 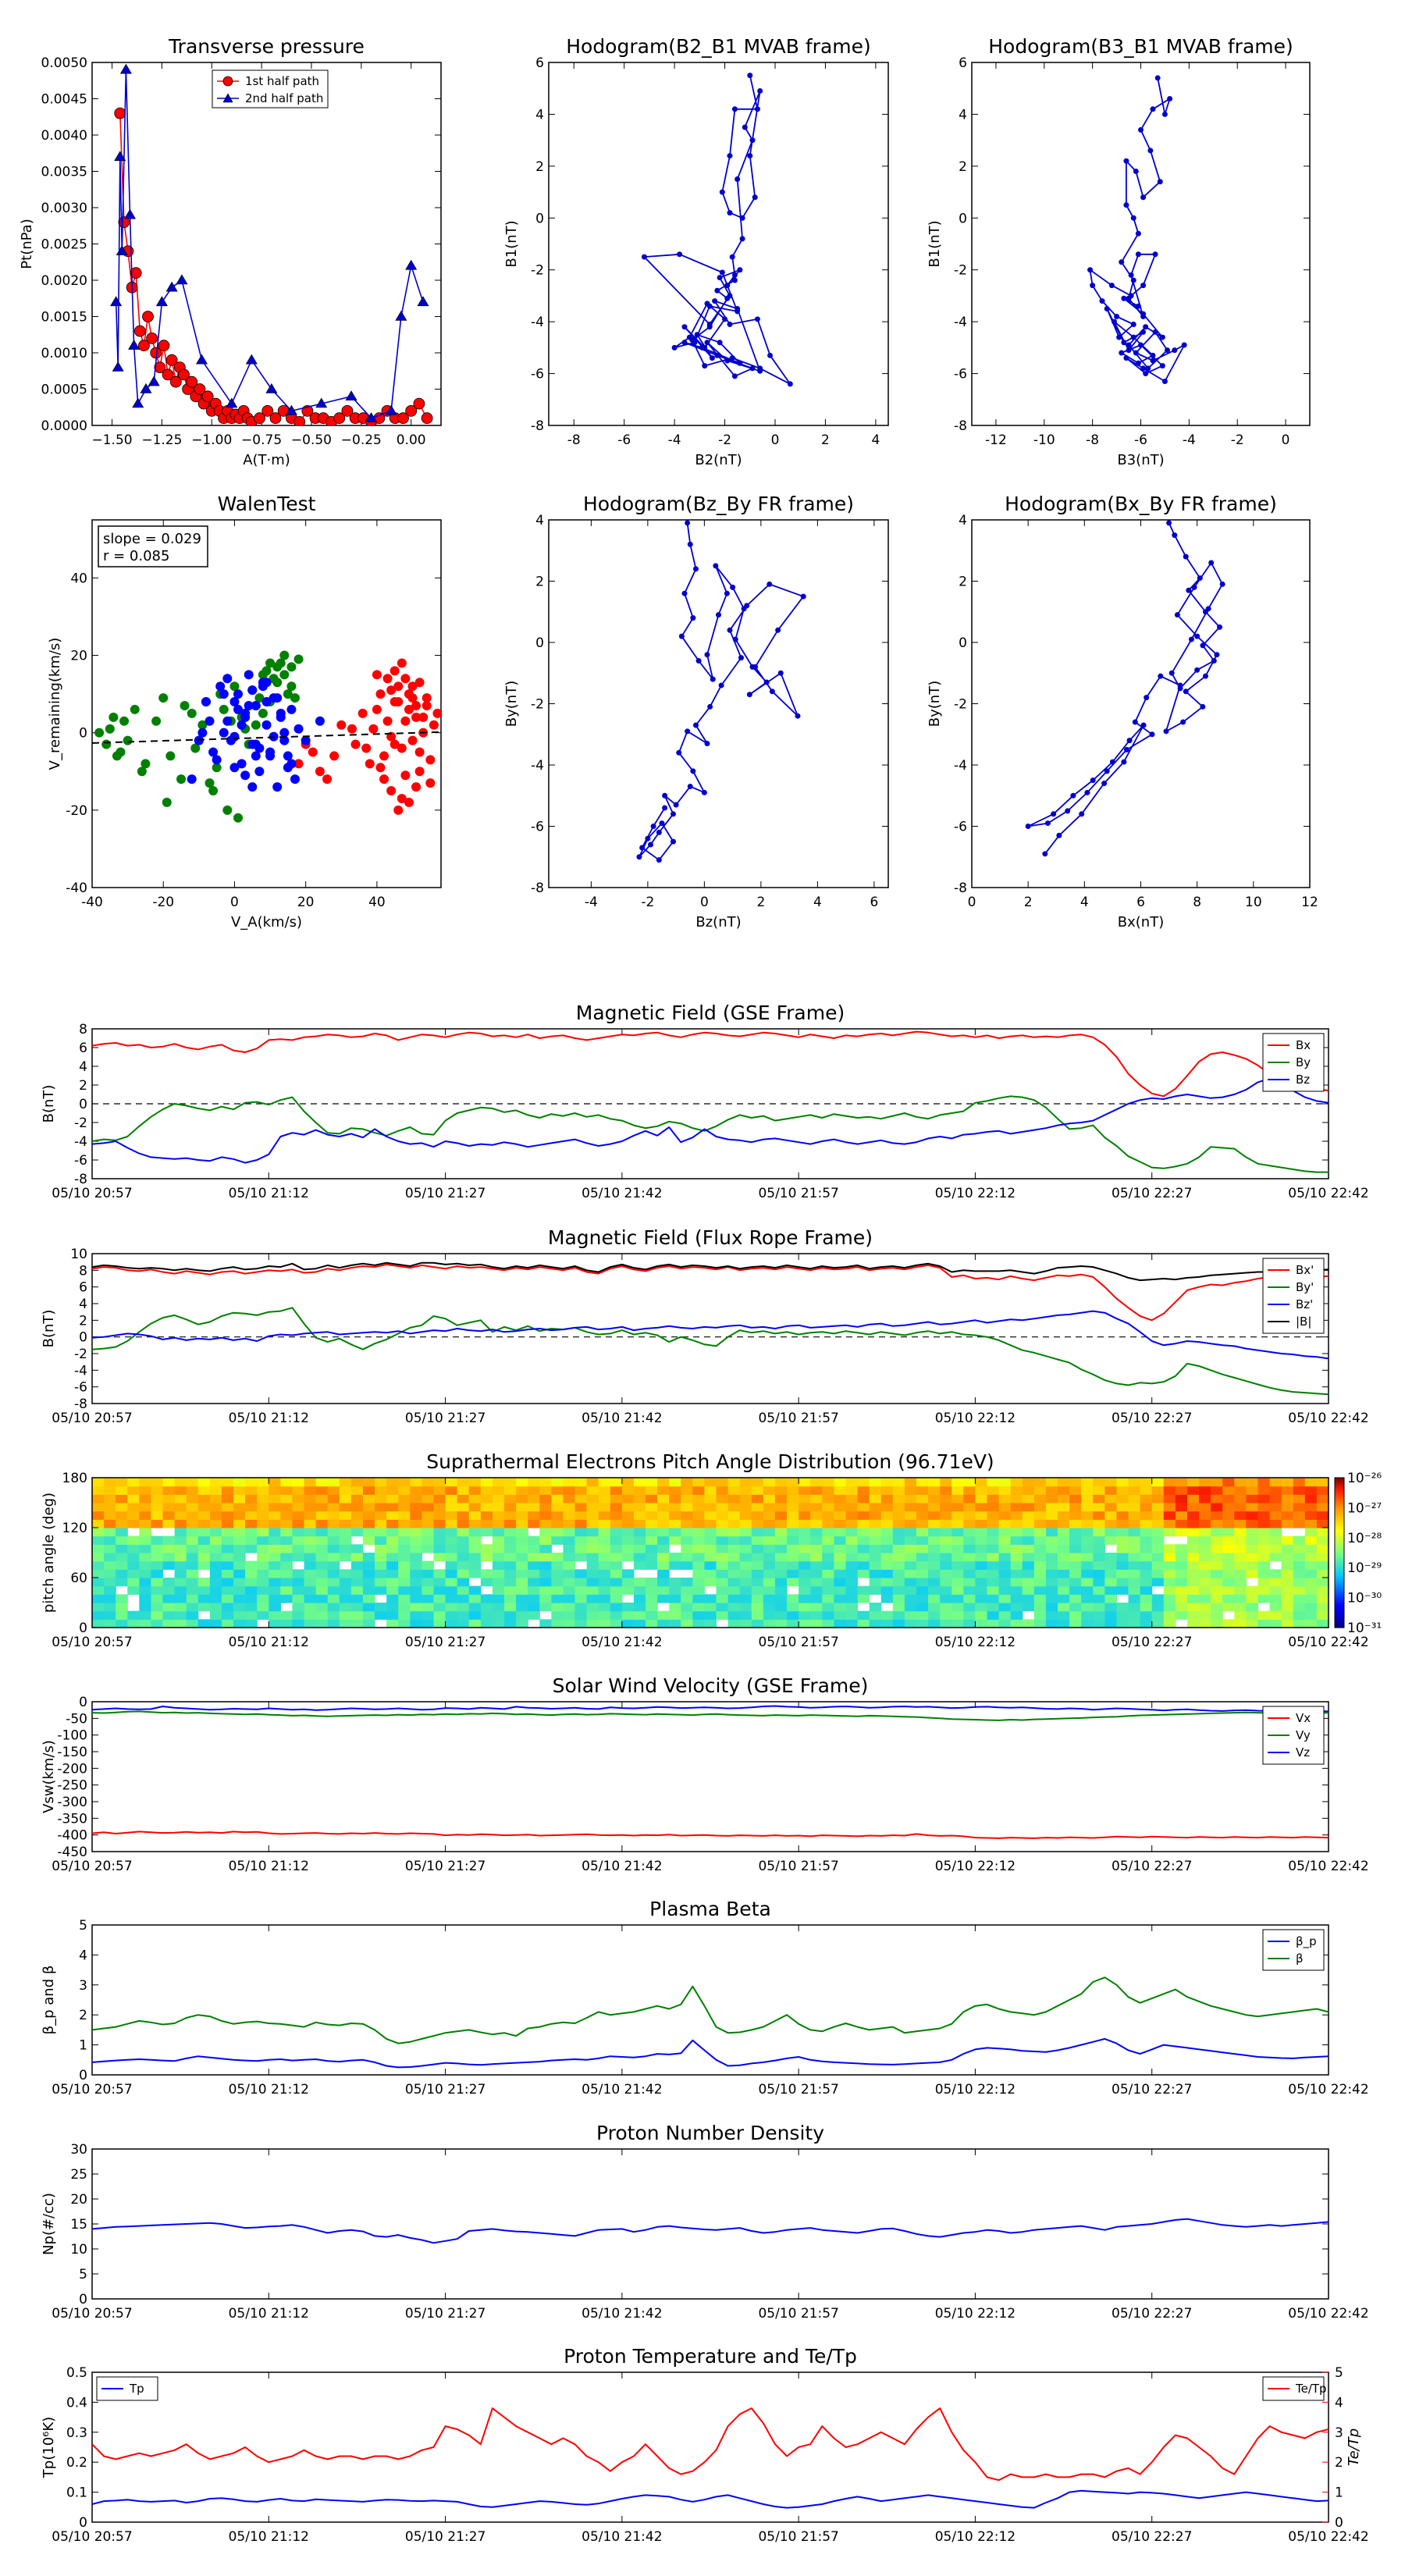 I want to click on hB2B1-point, so click(x=727, y=298).